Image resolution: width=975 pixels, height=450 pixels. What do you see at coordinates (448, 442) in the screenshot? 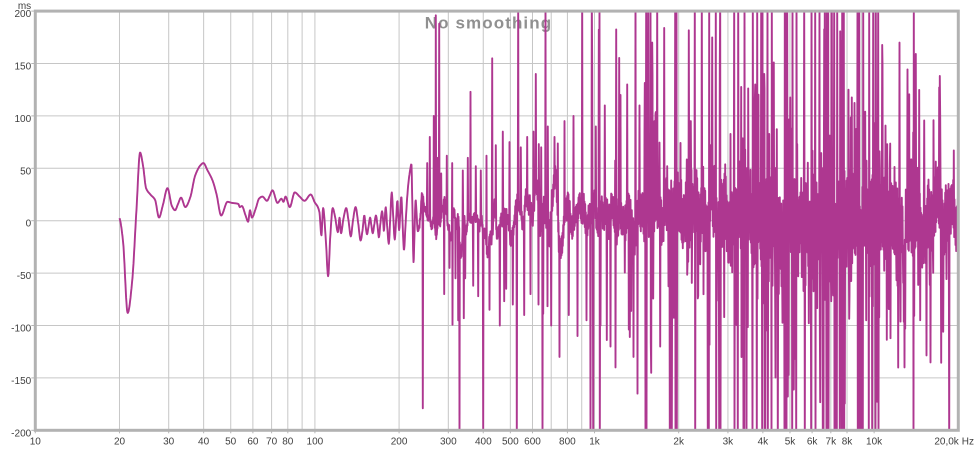
I see `svg-text: 300` at bounding box center [448, 442].